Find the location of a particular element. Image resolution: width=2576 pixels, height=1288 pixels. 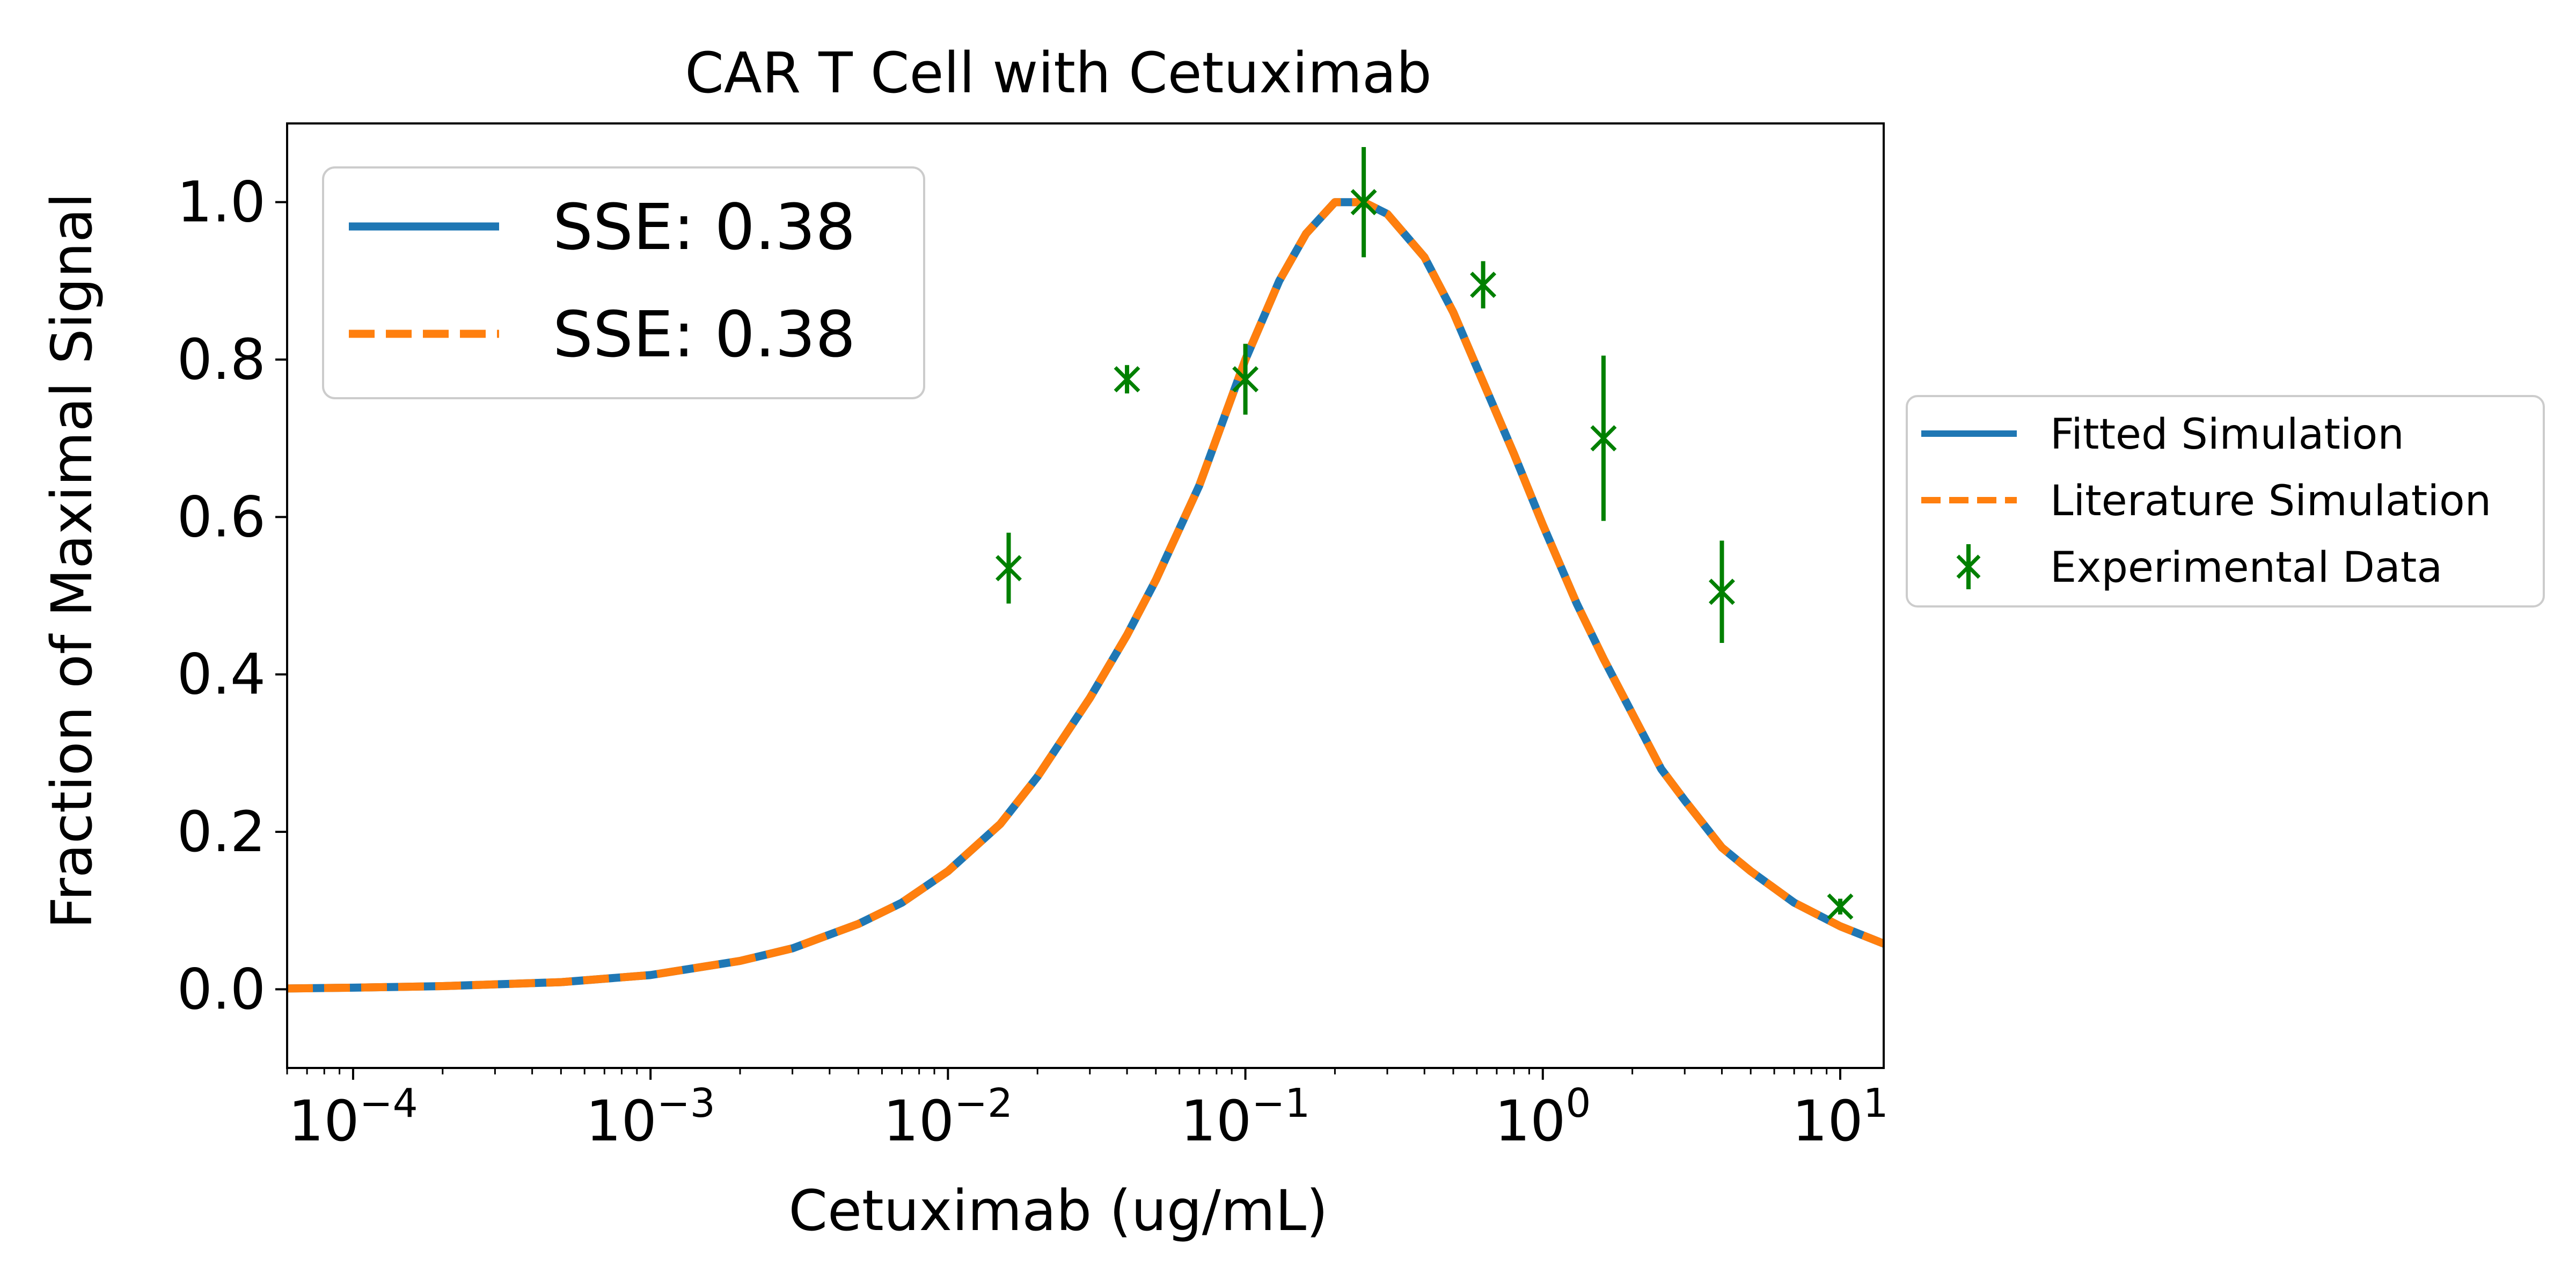

x-axis-label: Cetuximab (ug/mL) is located at coordinates (1058, 1210).